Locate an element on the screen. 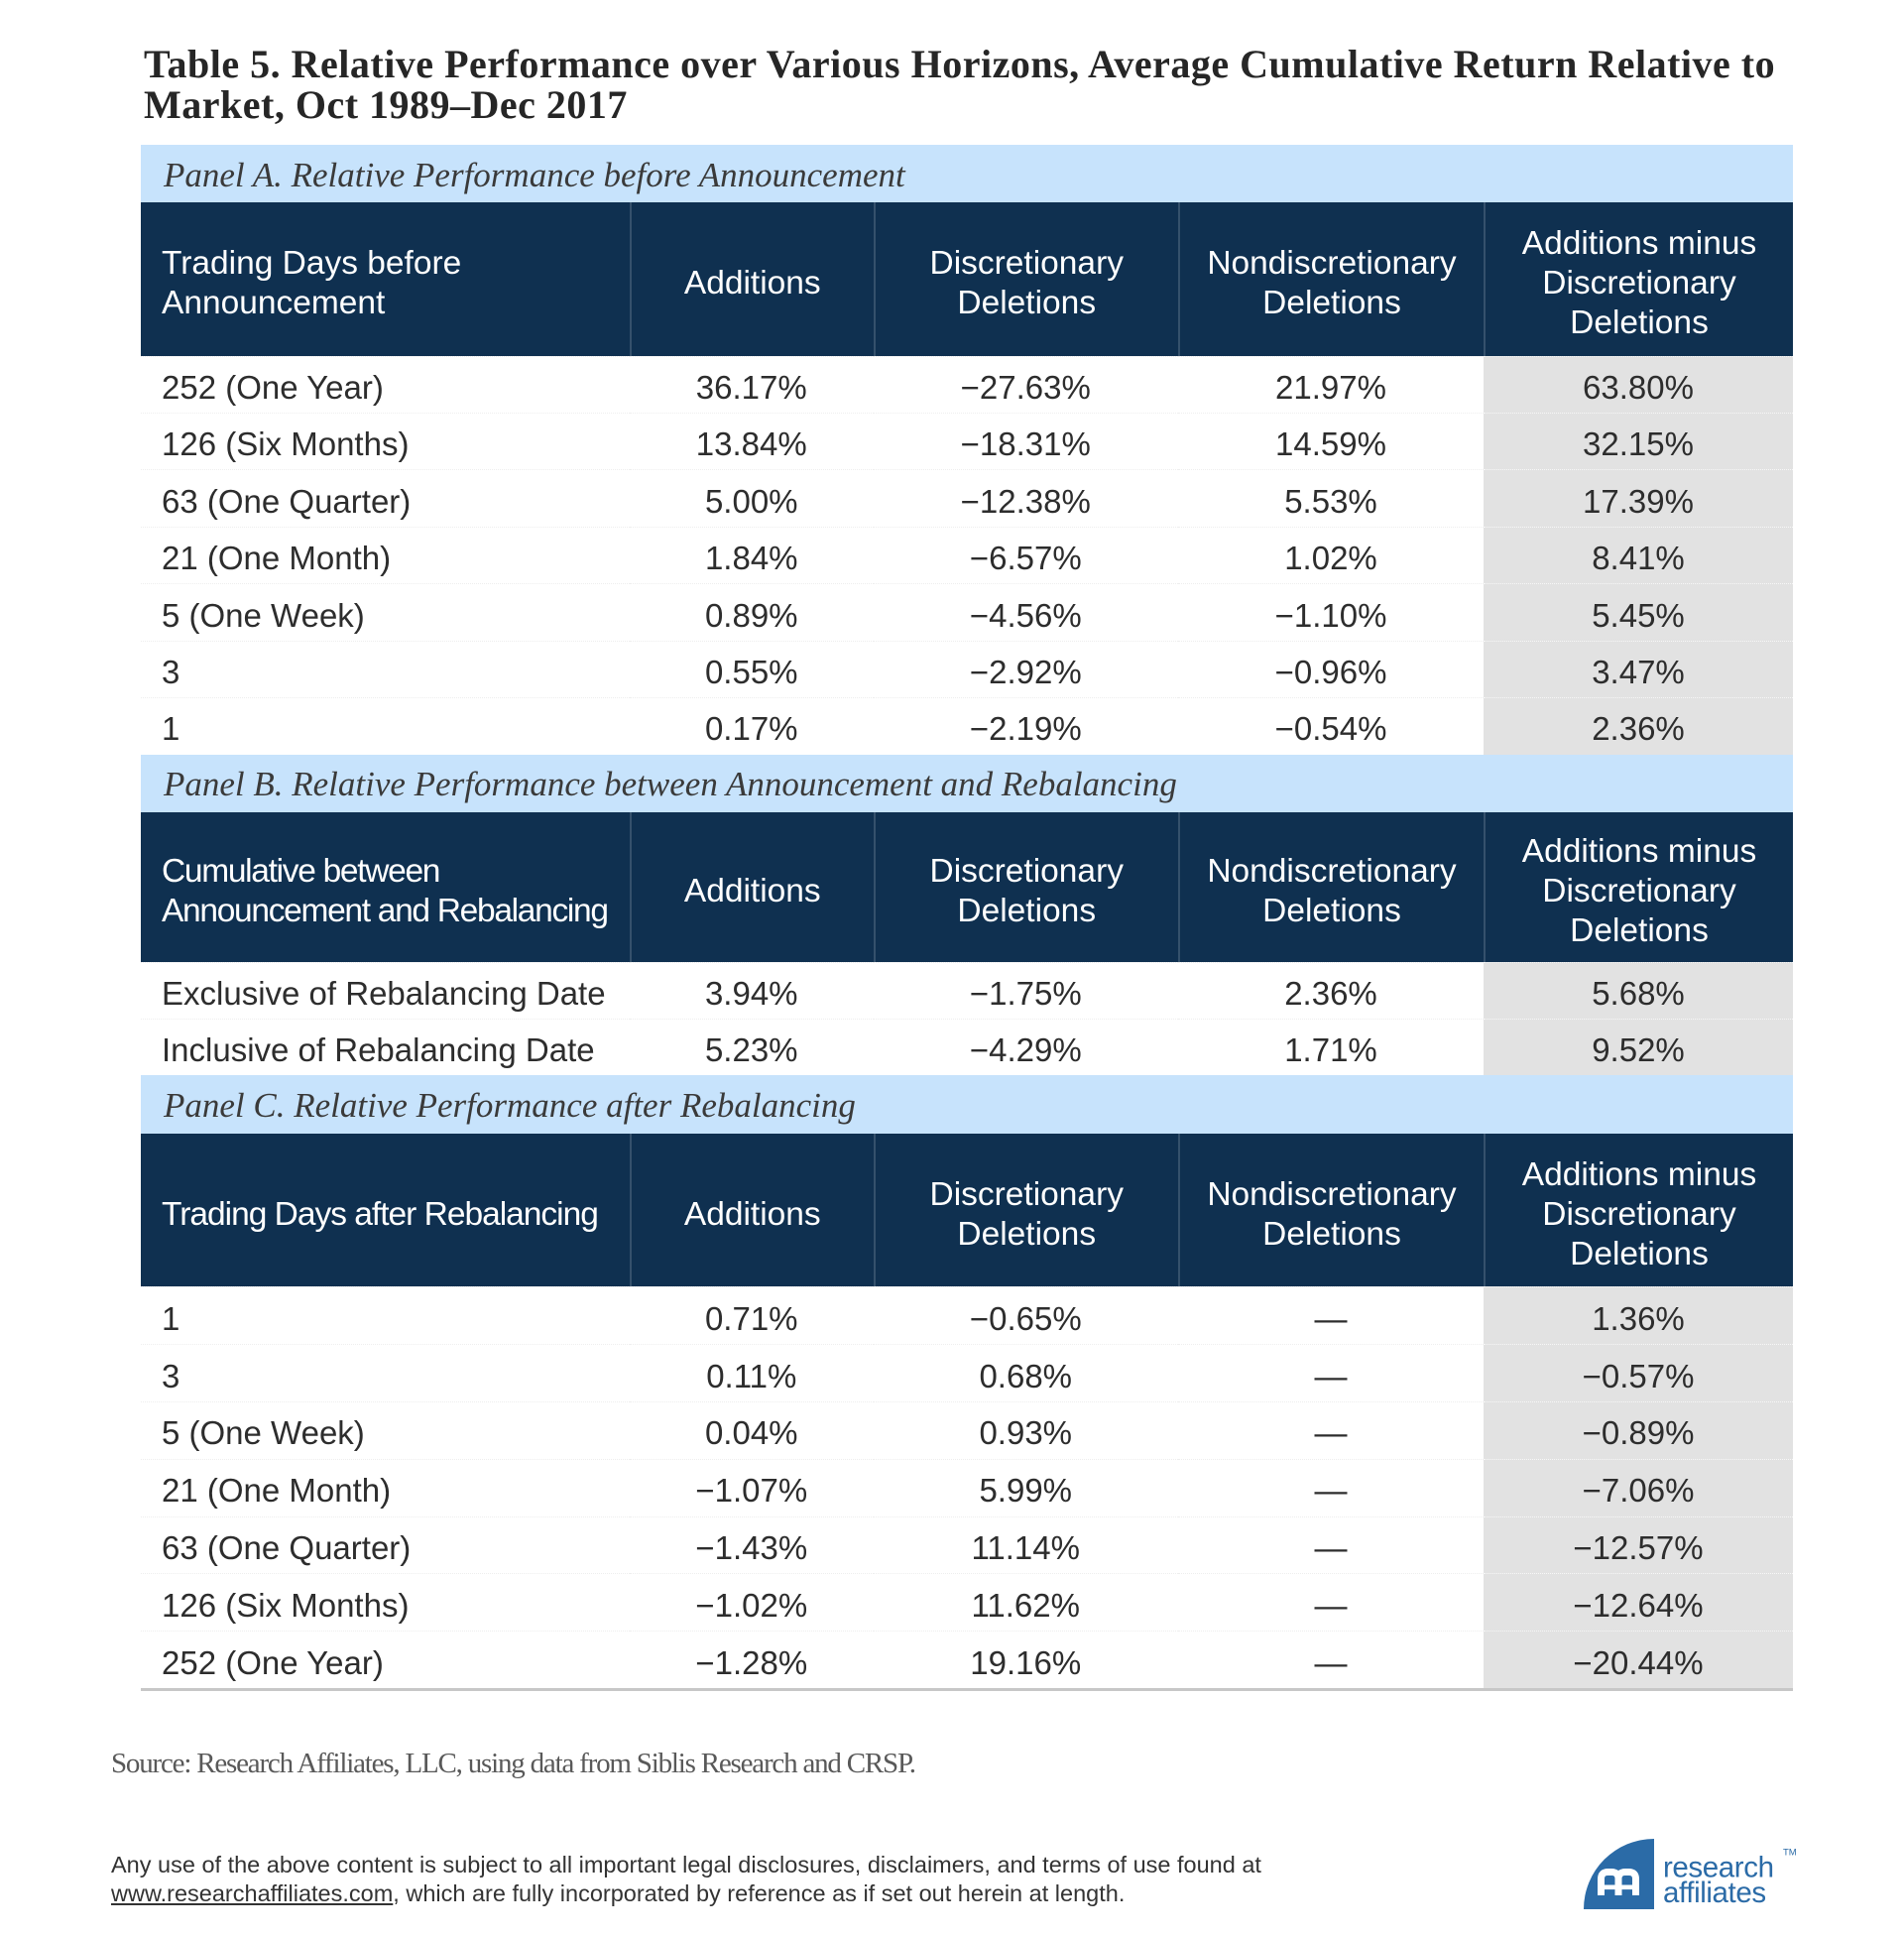 The width and height of the screenshot is (1904, 1937). svg-text: research is located at coordinates (1718, 1868).